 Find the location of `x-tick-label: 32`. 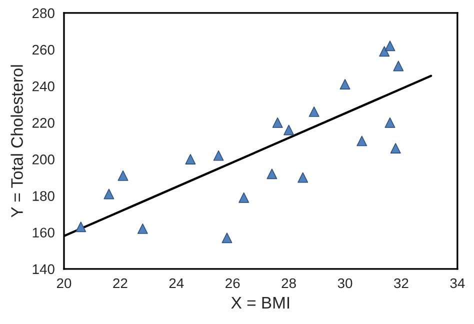

x-tick-label: 32 is located at coordinates (401, 283).